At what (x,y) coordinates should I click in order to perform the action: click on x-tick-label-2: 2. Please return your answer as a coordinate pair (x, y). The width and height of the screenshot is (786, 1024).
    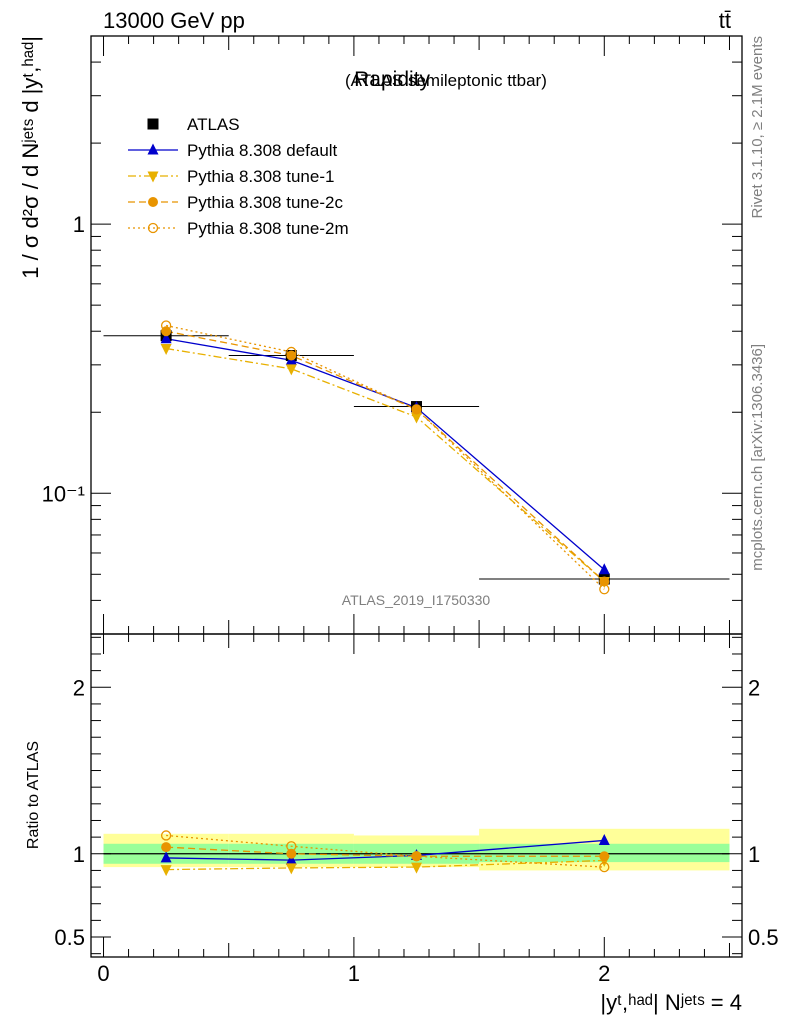
    Looking at the image, I should click on (604, 973).